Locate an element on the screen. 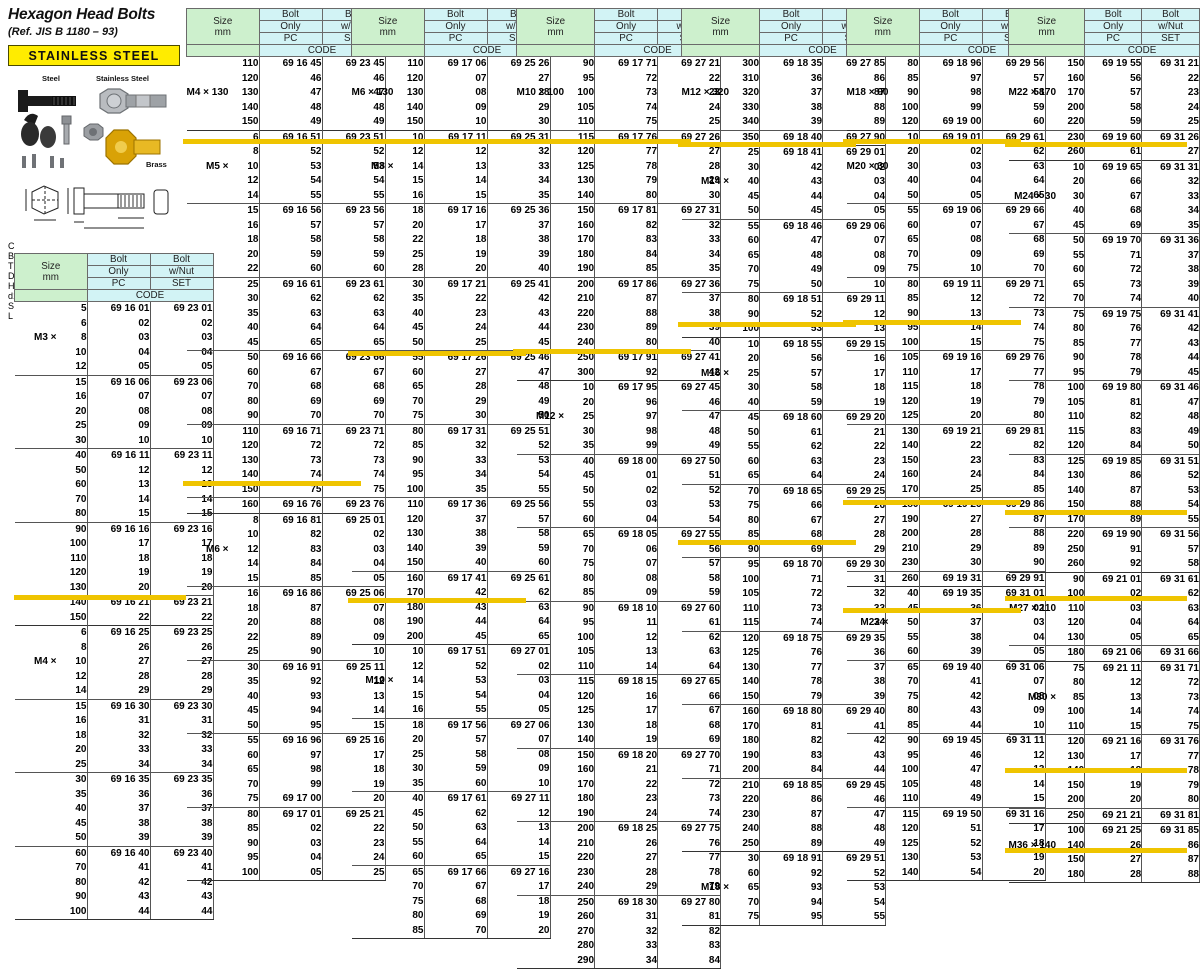 This screenshot has height=969, width=1200. code-bolt-only: 70 is located at coordinates (290, 416).